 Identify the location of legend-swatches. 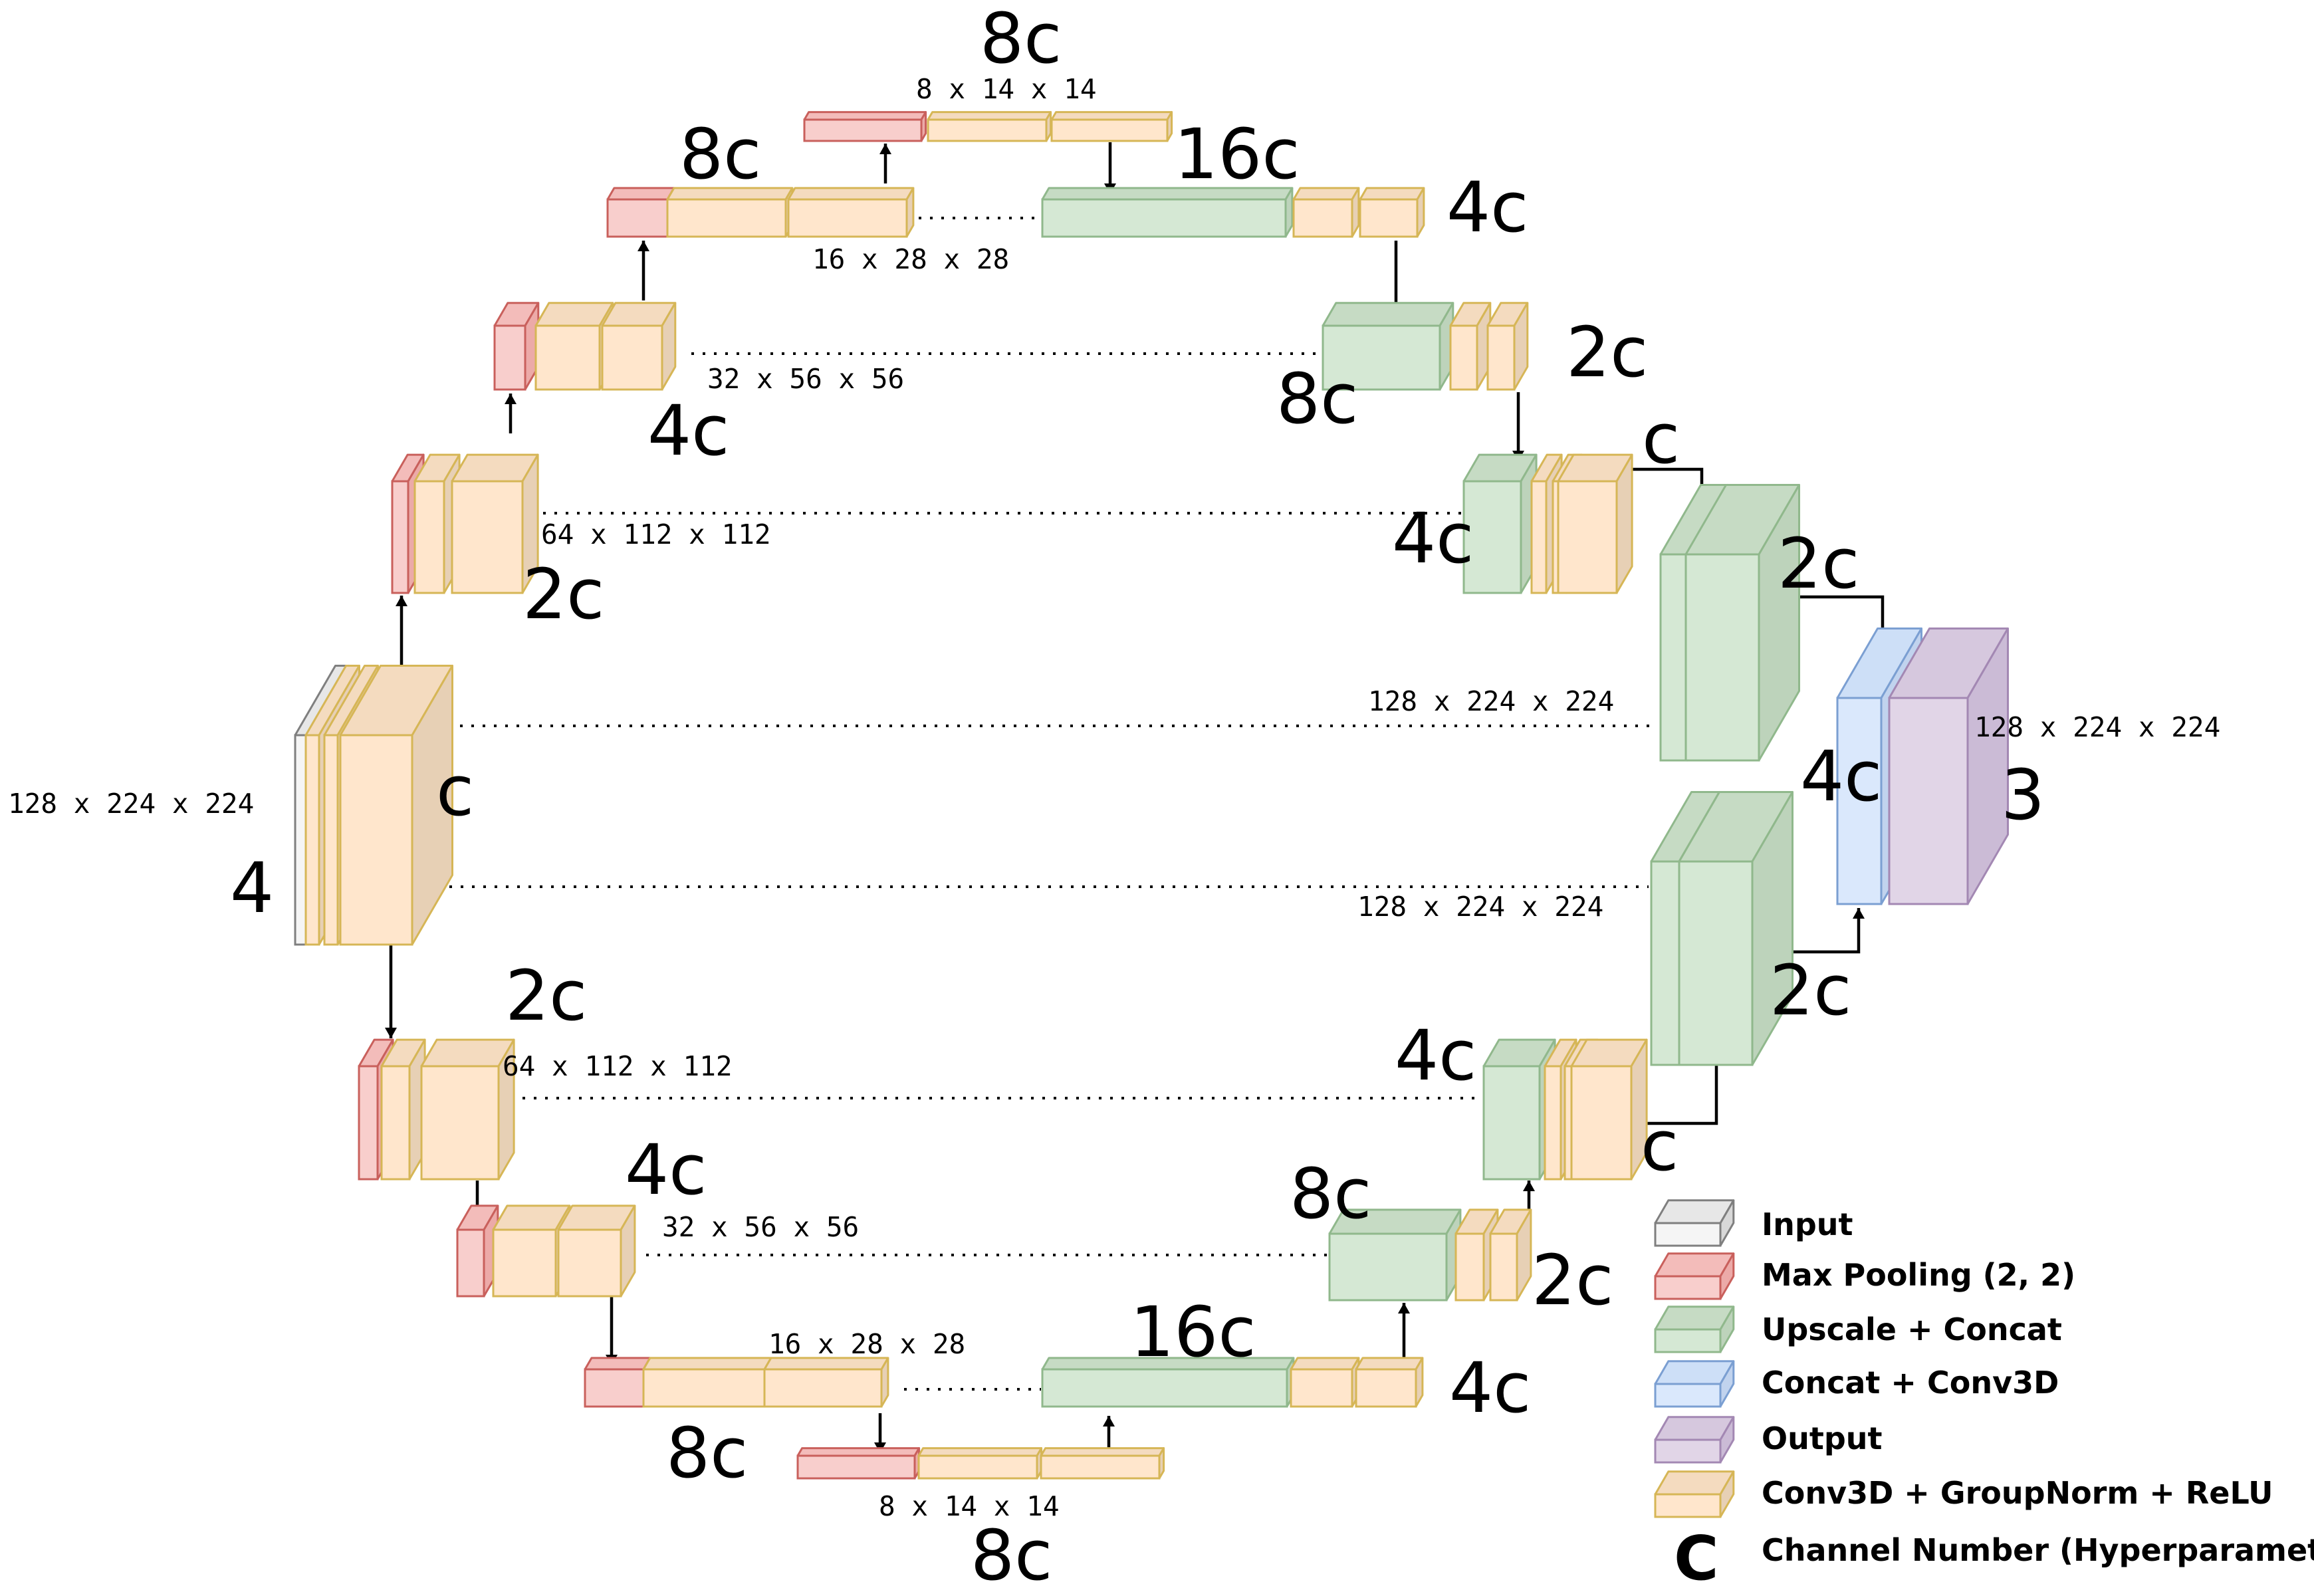
(1694, 1358).